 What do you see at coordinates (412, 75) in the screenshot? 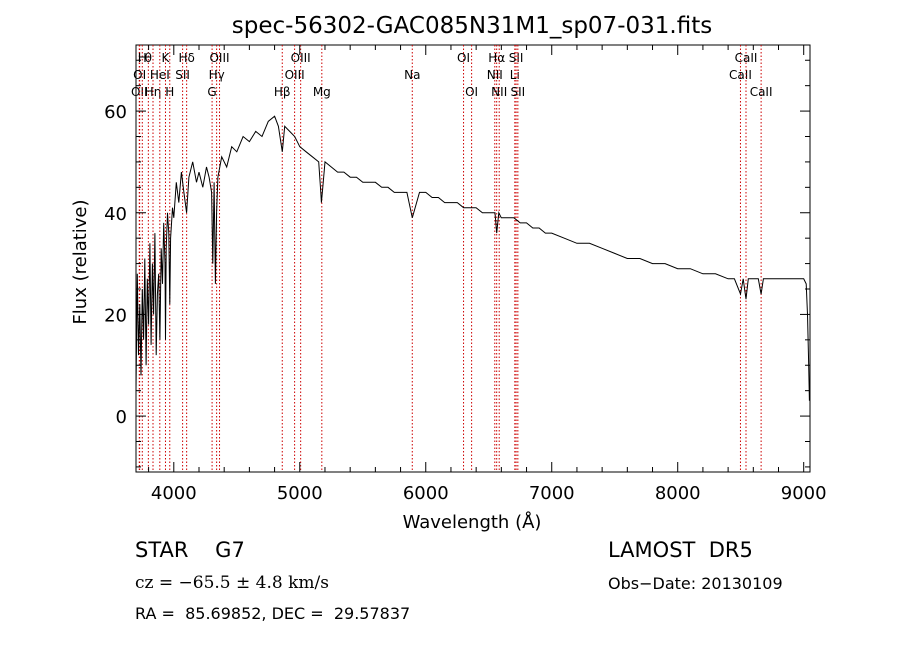
I see `marker-label-17: Na` at bounding box center [412, 75].